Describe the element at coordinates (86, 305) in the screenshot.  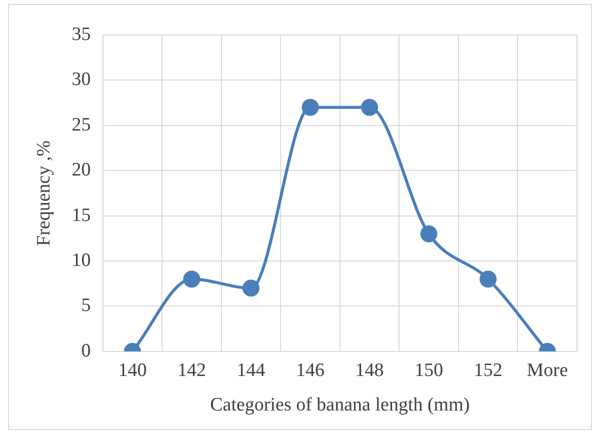
I see `y-tick-label: 5` at that location.